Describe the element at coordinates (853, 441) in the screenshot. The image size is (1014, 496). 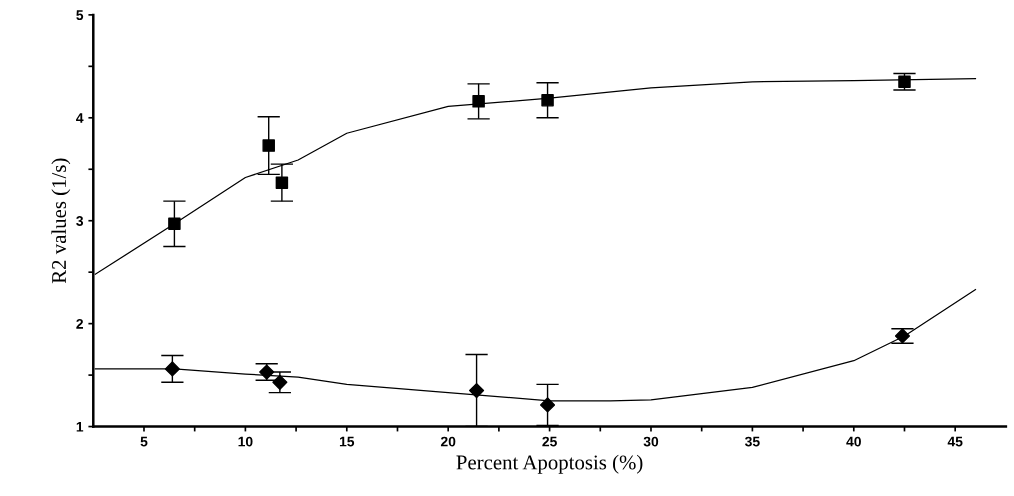
I see `x-tick-label: 40` at that location.